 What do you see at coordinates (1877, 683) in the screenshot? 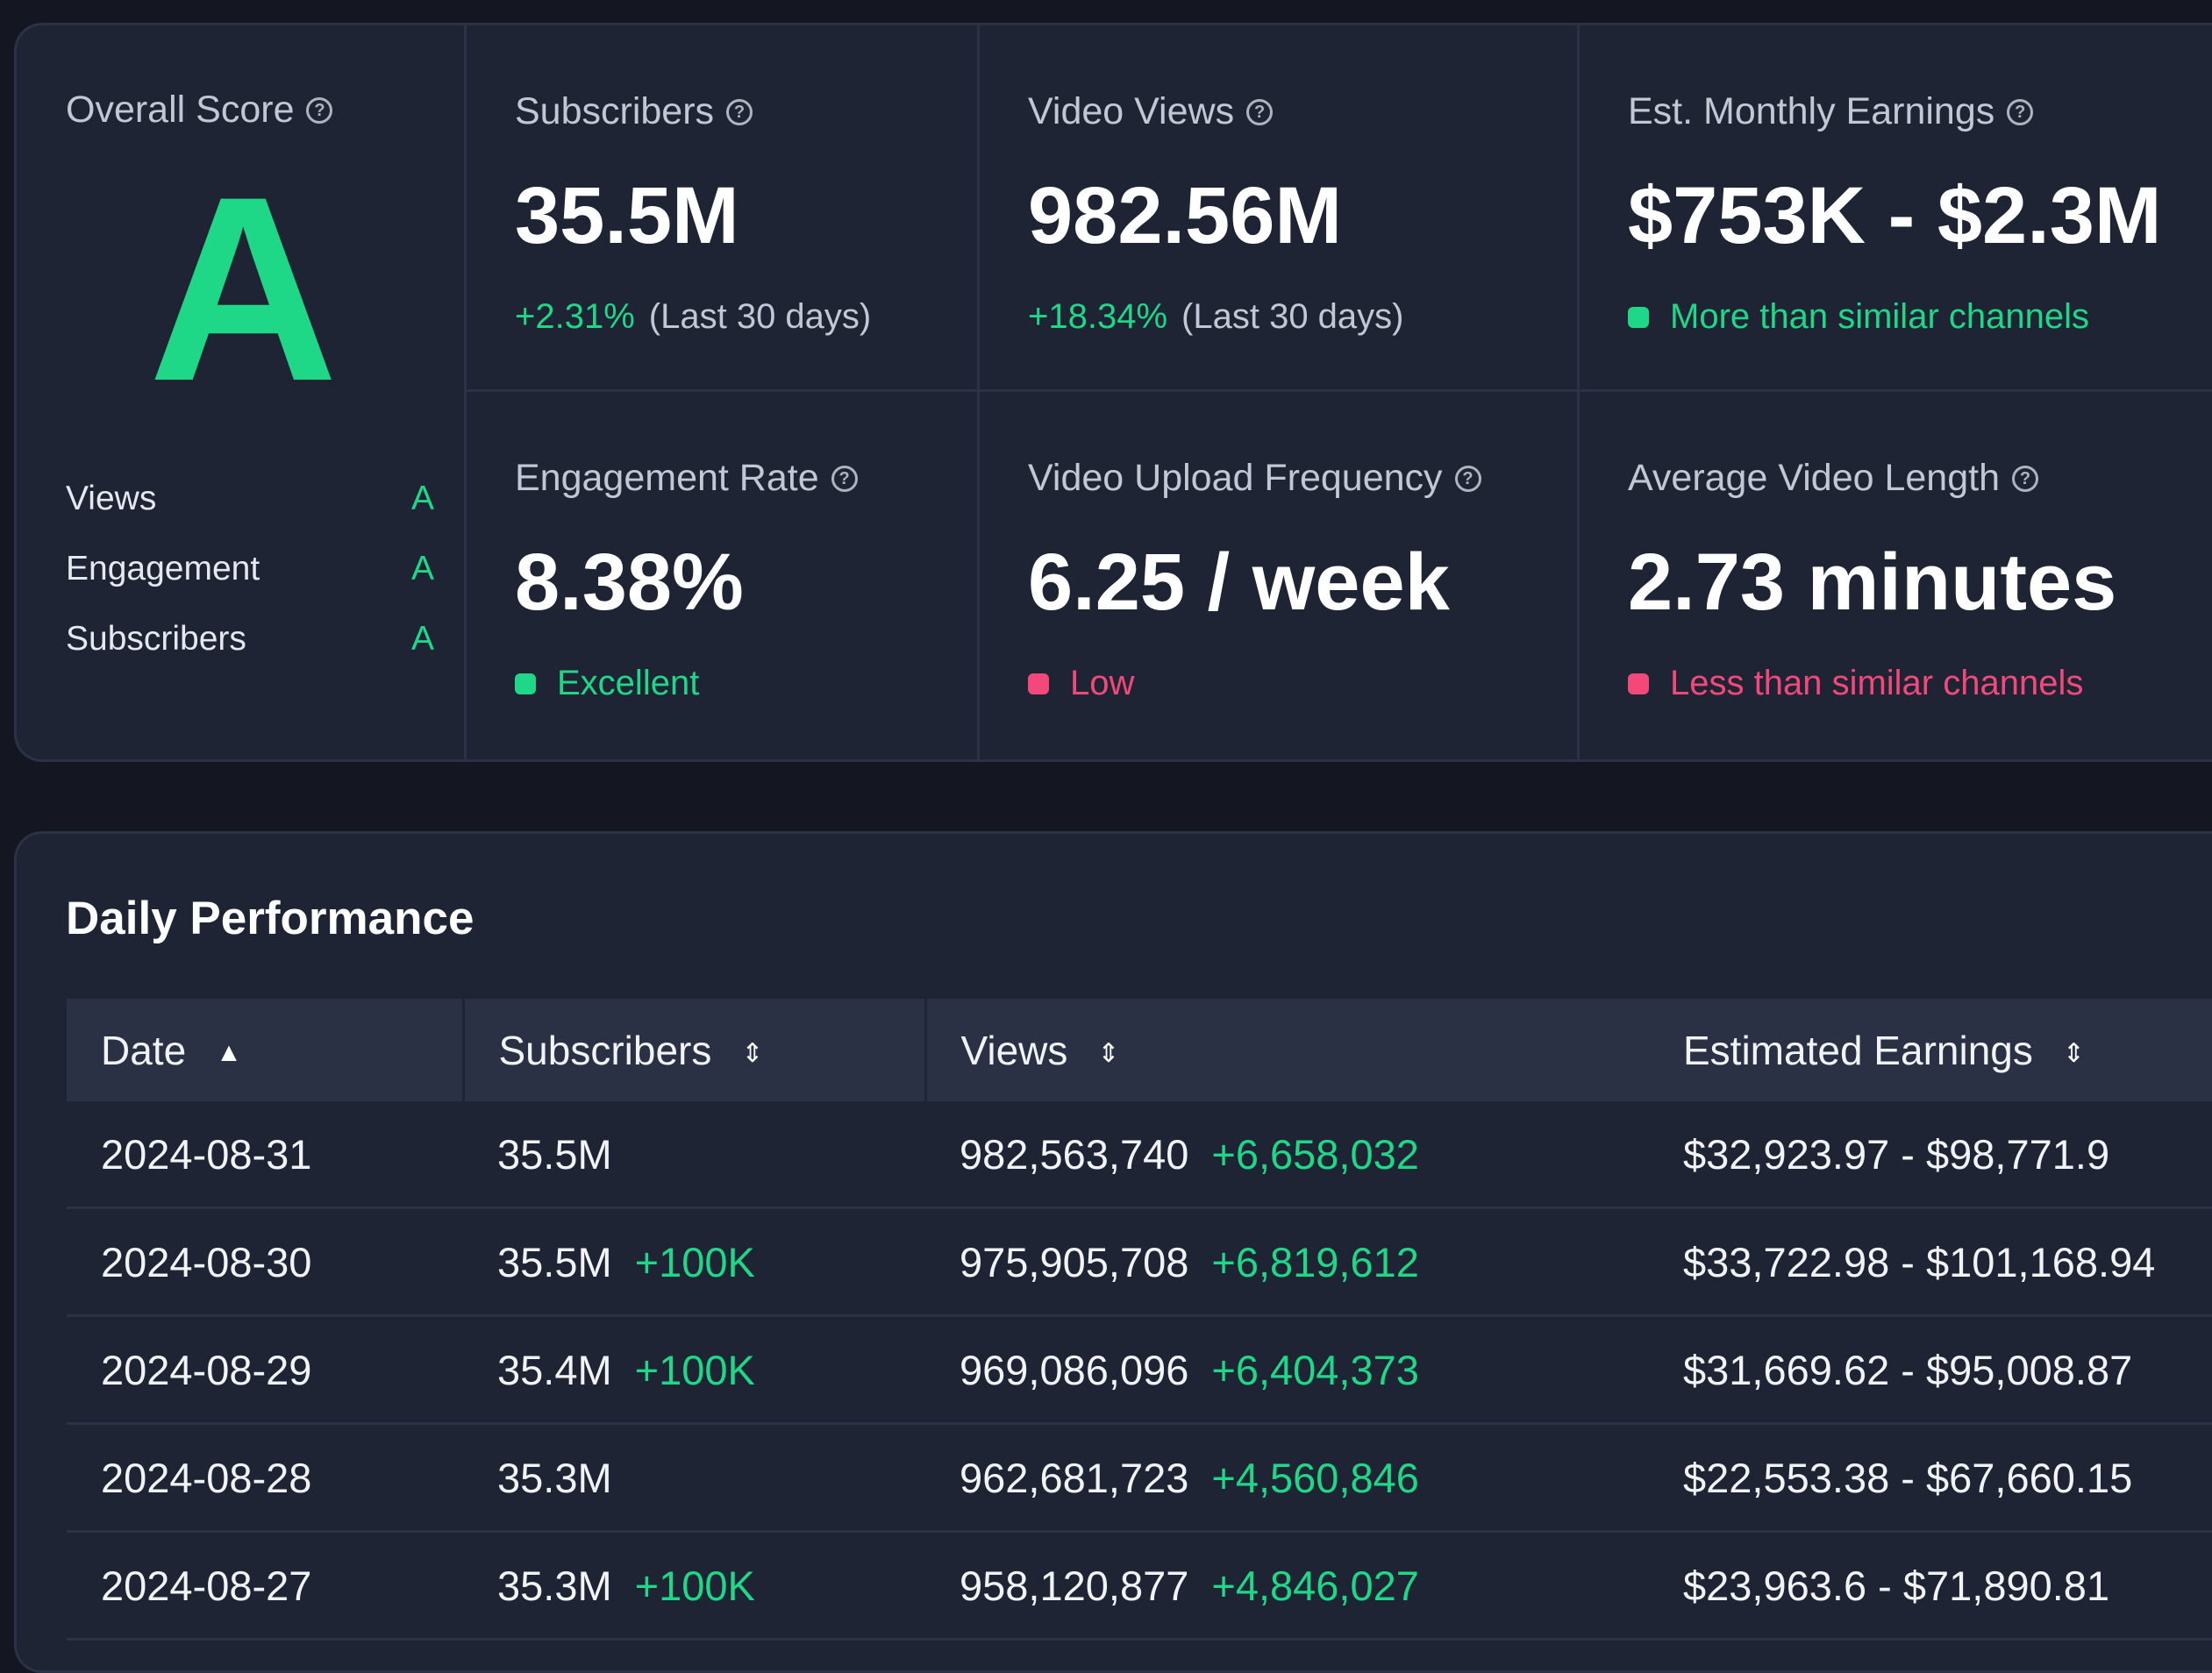
I see `status-text: Less than similar channels` at bounding box center [1877, 683].